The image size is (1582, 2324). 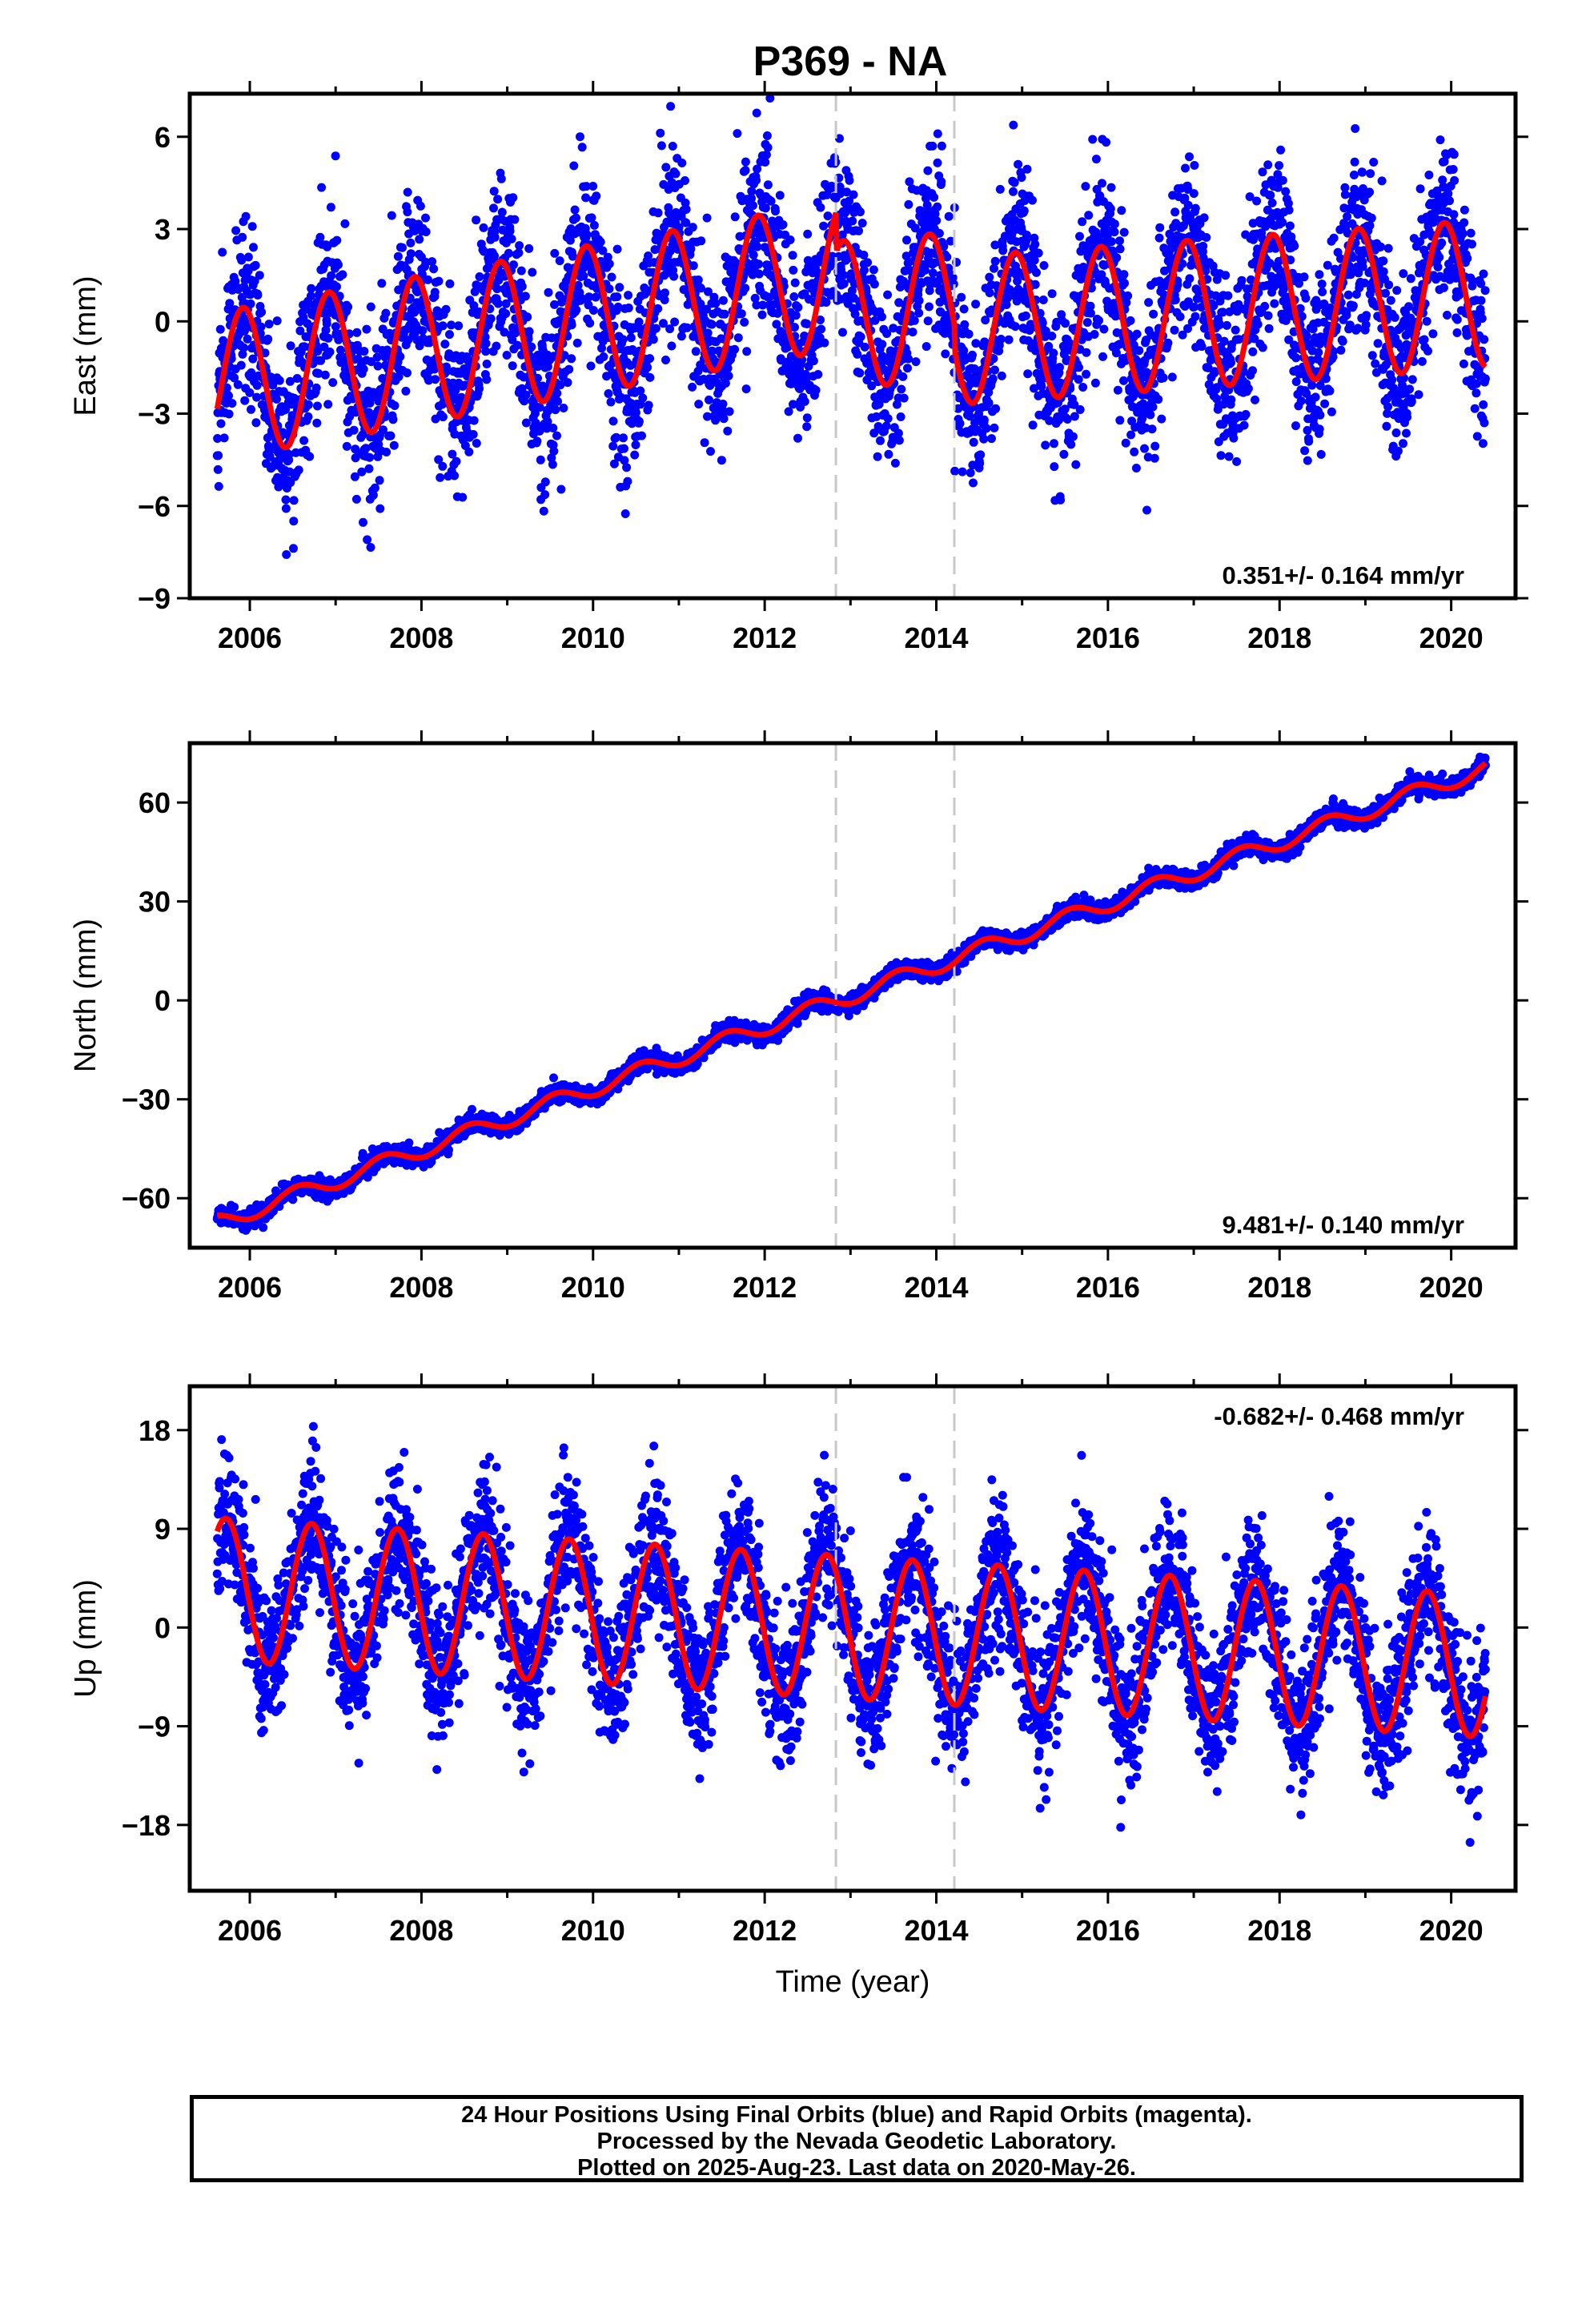 What do you see at coordinates (163, 321) in the screenshot?
I see `east-y-tick-label: 0` at bounding box center [163, 321].